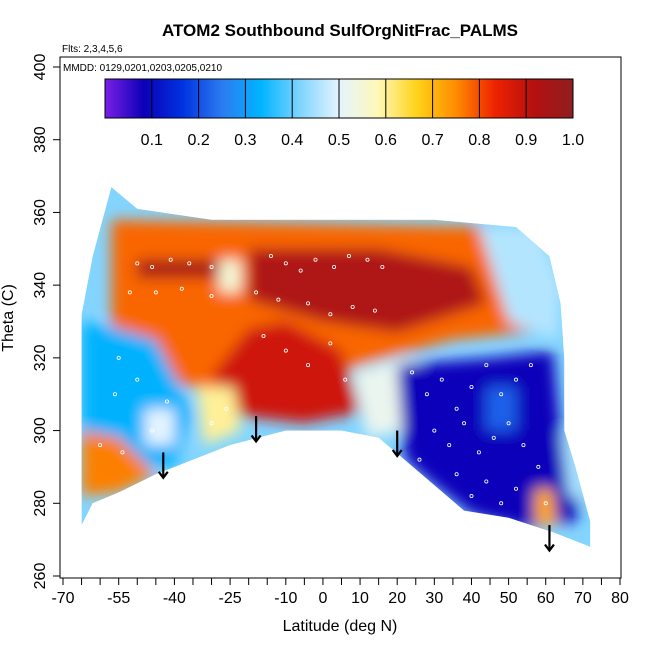  Describe the element at coordinates (573, 140) in the screenshot. I see `colorbar-tick-label: 1.0` at that location.